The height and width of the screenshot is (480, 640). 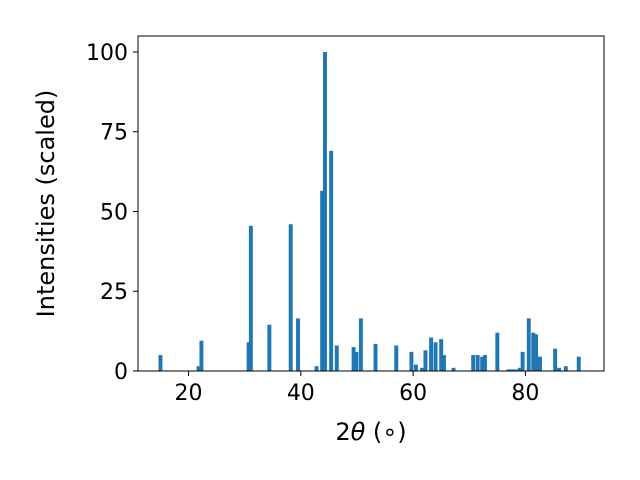 I want to click on x-axis-label-suffix: (∘), so click(x=385, y=432).